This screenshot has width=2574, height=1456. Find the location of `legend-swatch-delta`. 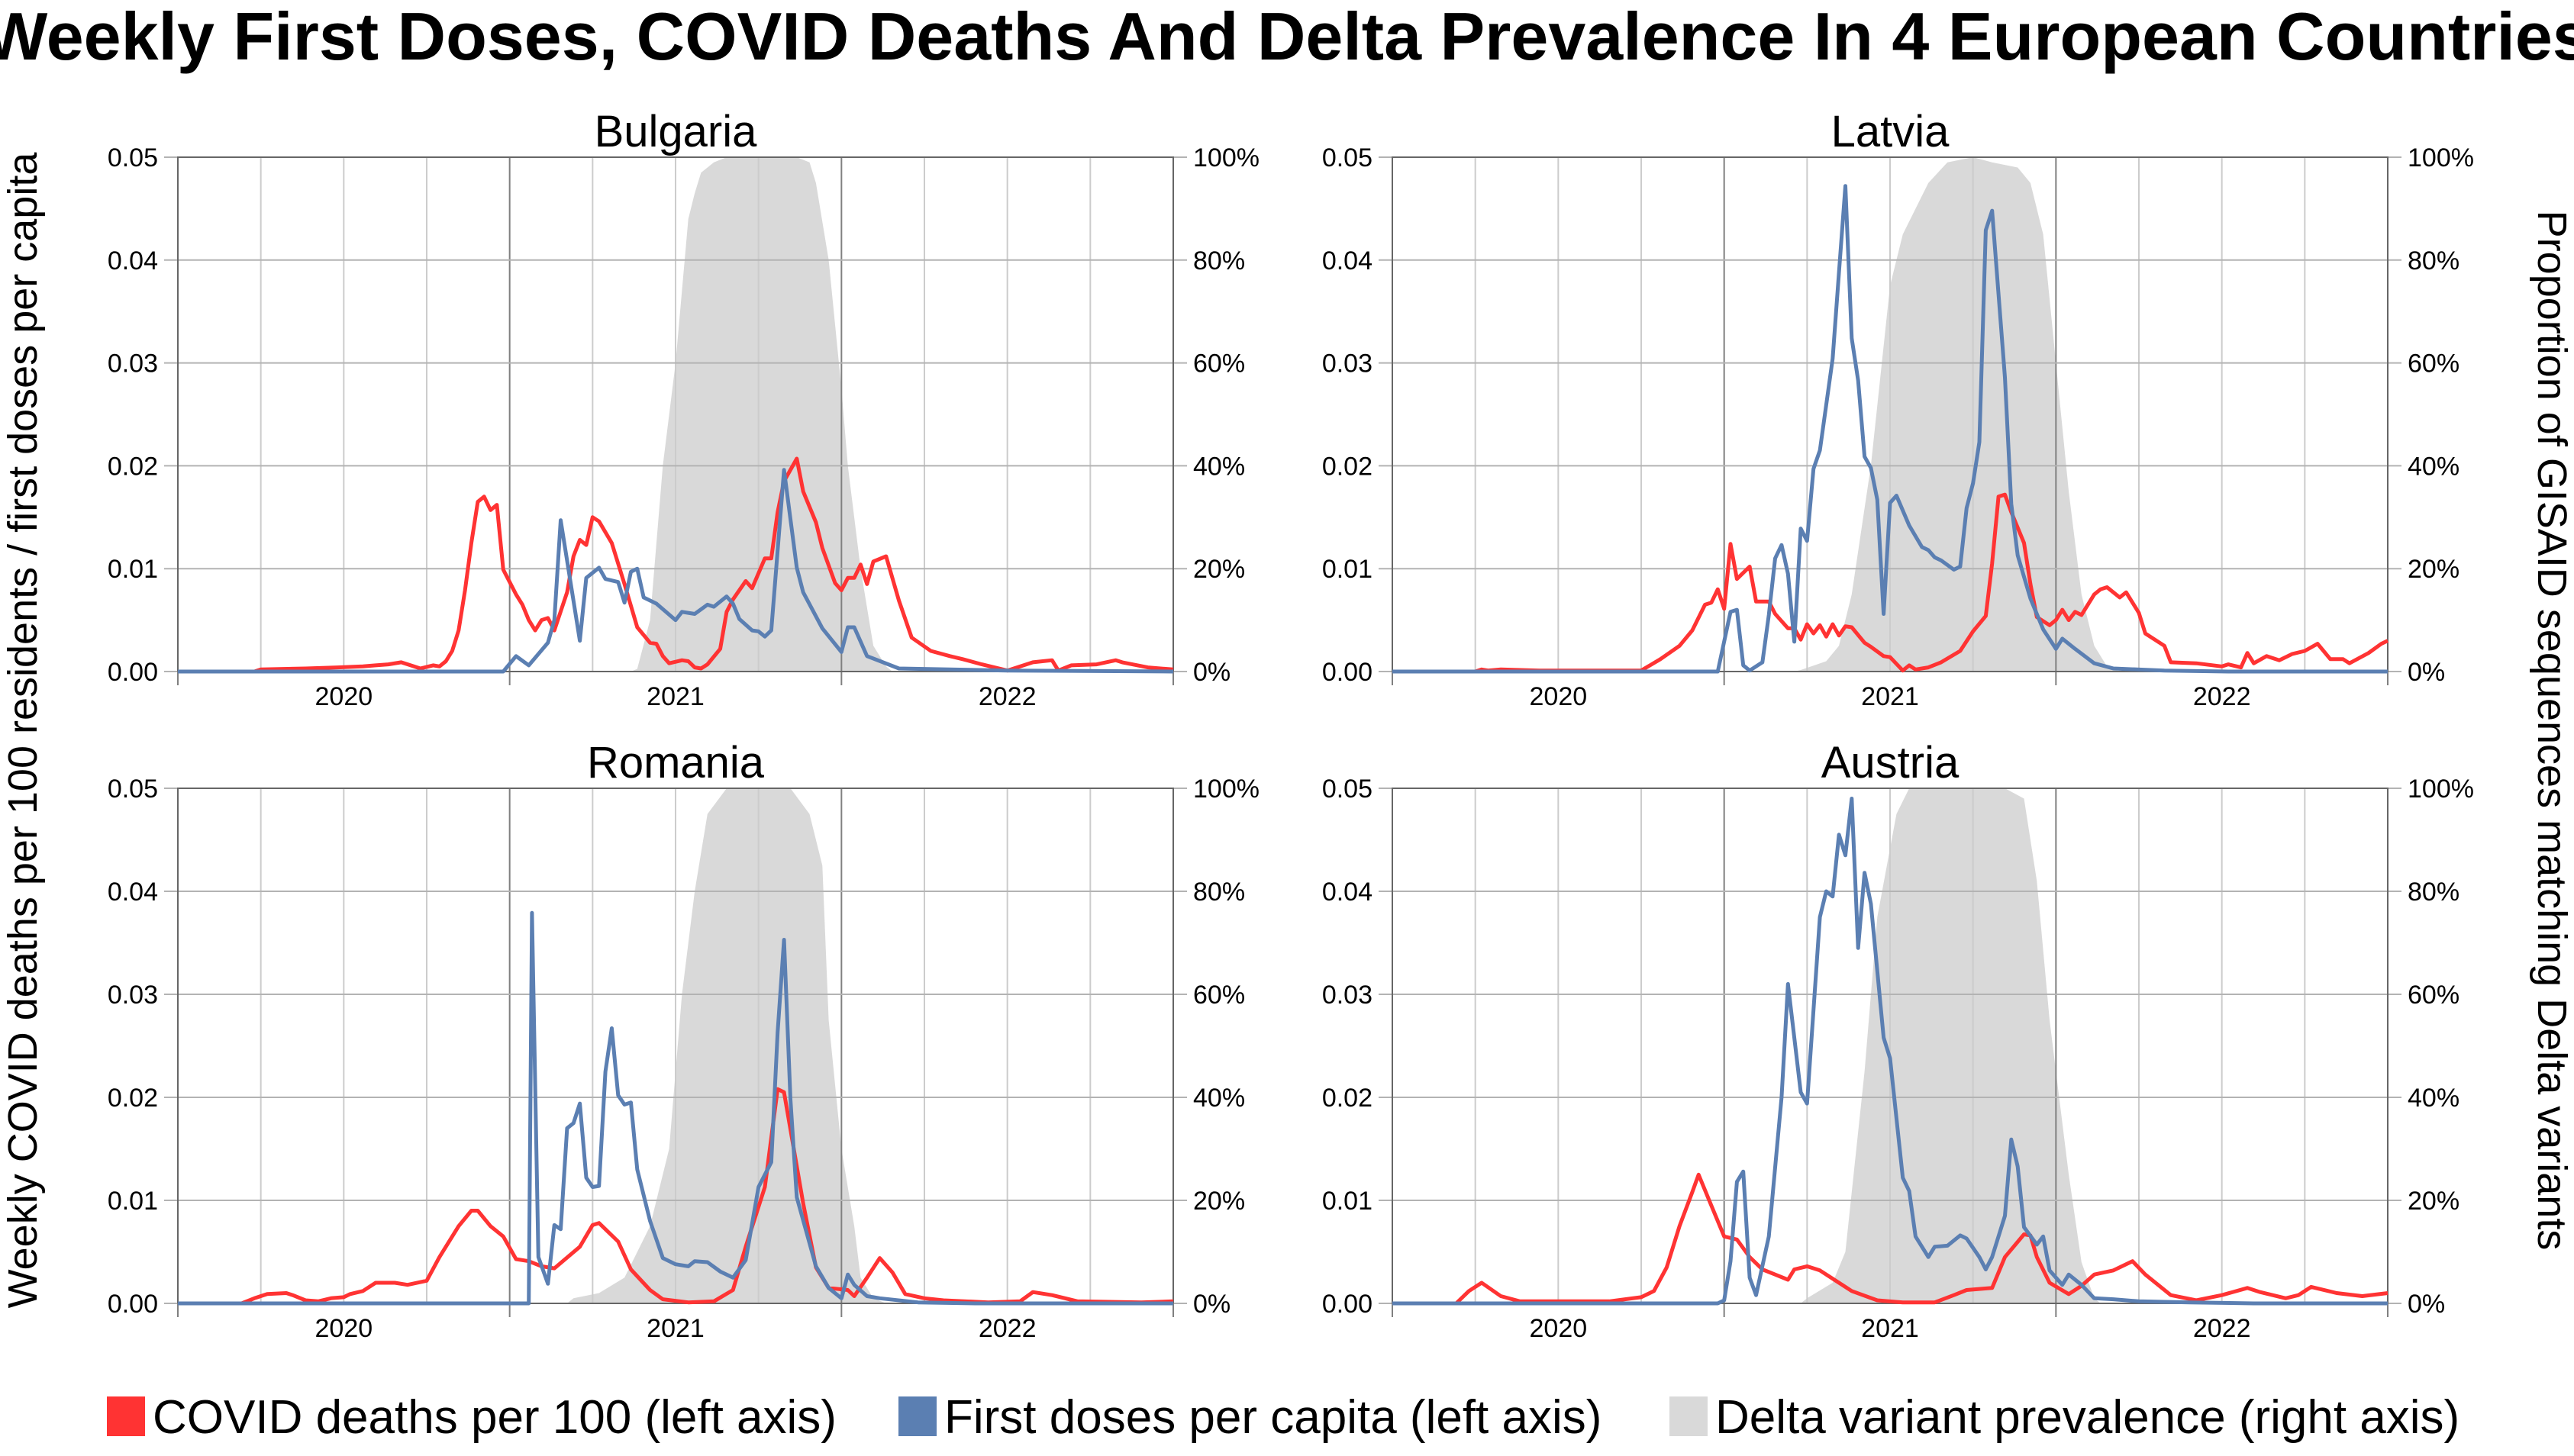

legend-swatch-delta is located at coordinates (1688, 1416).